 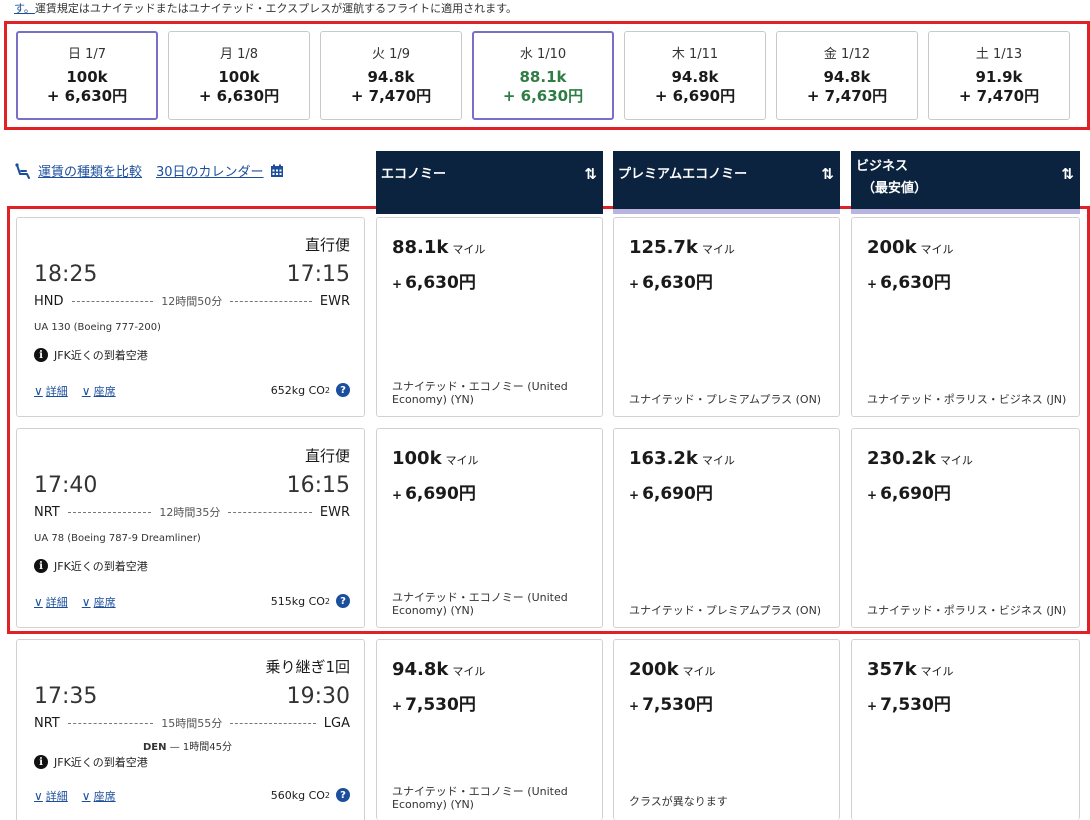 What do you see at coordinates (414, 174) in the screenshot?
I see `economy-label: エコノミー` at bounding box center [414, 174].